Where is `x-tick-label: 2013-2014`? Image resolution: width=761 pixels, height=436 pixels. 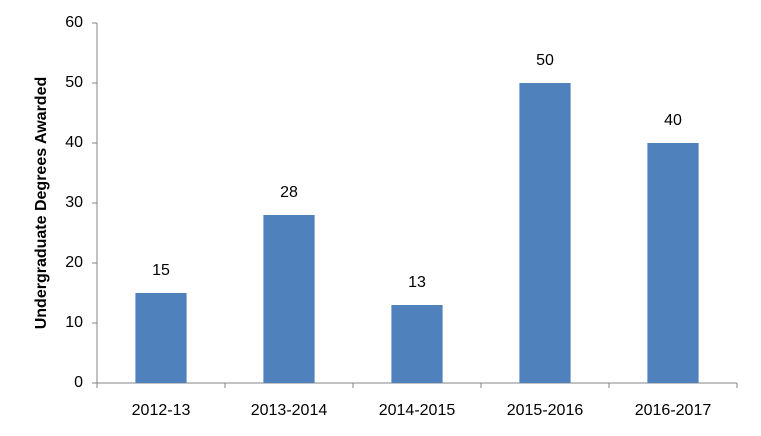
x-tick-label: 2013-2014 is located at coordinates (289, 410).